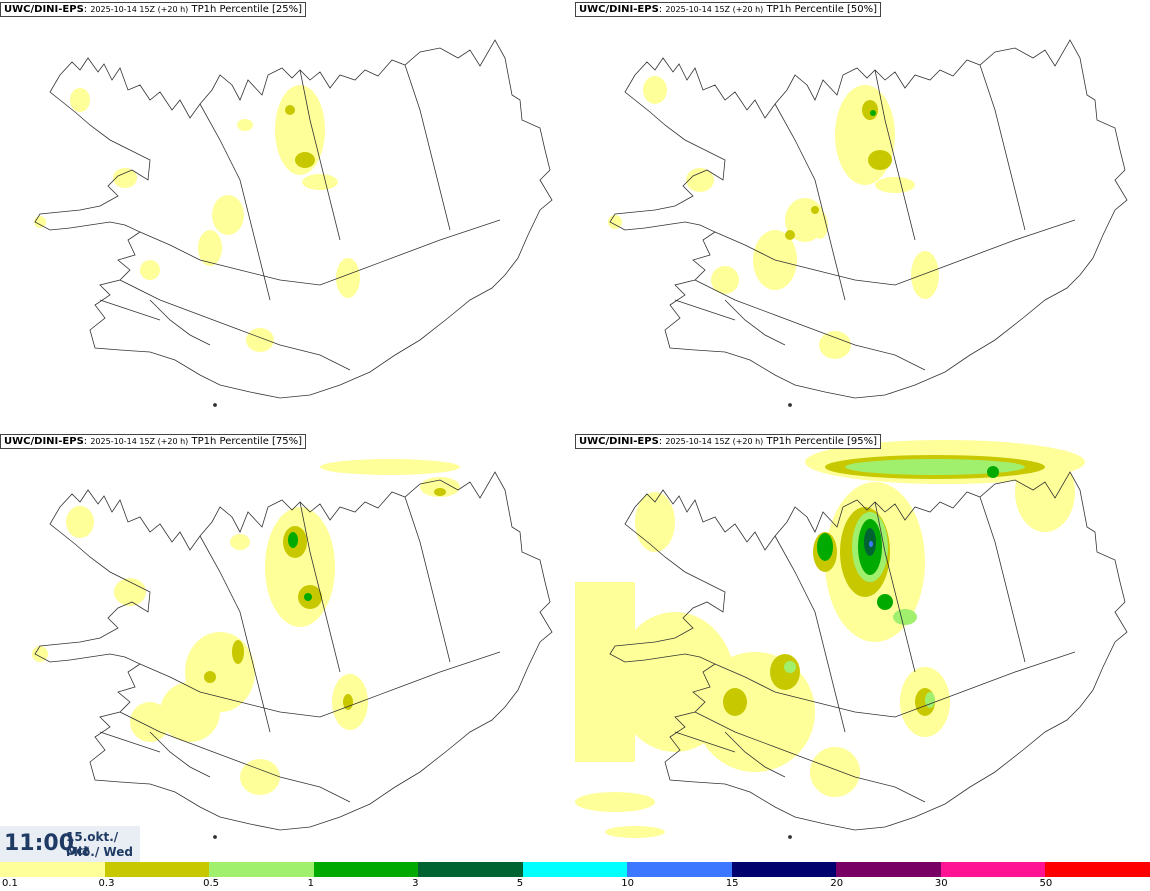  I want to click on legend-tick-label: 15, so click(732, 883).